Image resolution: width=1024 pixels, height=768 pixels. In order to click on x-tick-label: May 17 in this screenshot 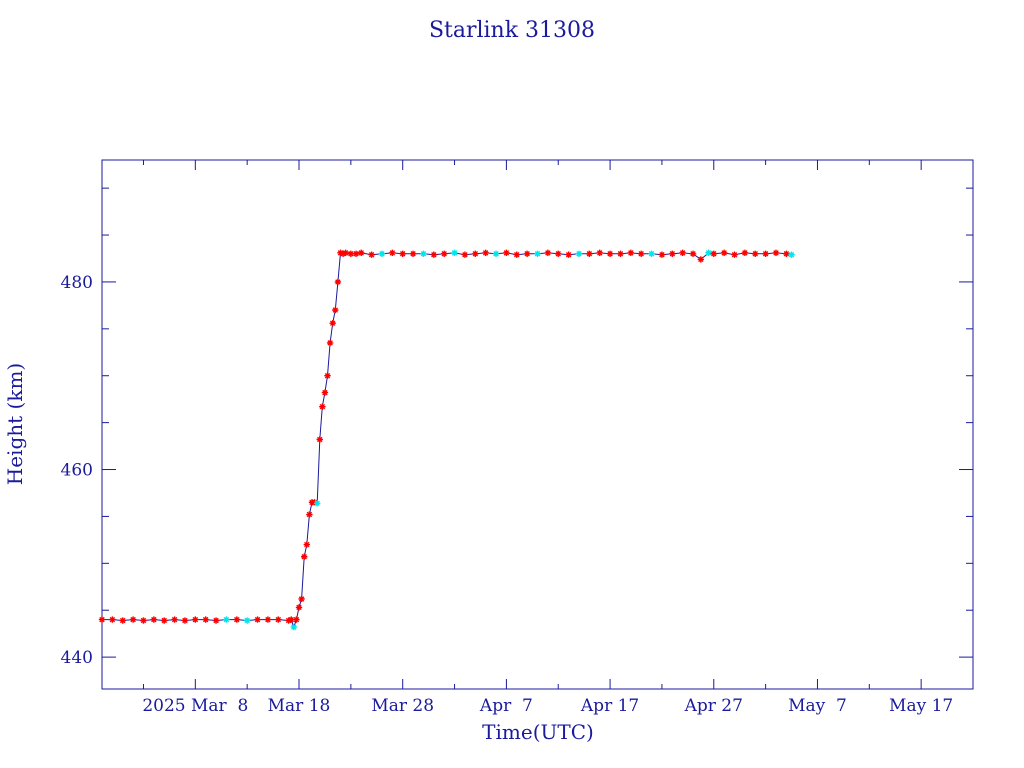, I will do `click(921, 706)`.